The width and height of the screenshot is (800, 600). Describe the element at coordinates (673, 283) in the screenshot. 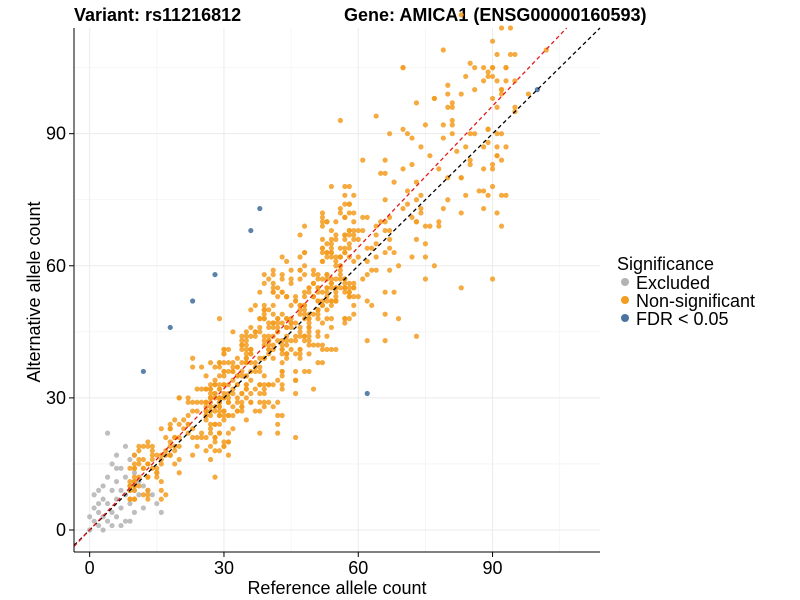

I see `legend-label: Excluded` at that location.